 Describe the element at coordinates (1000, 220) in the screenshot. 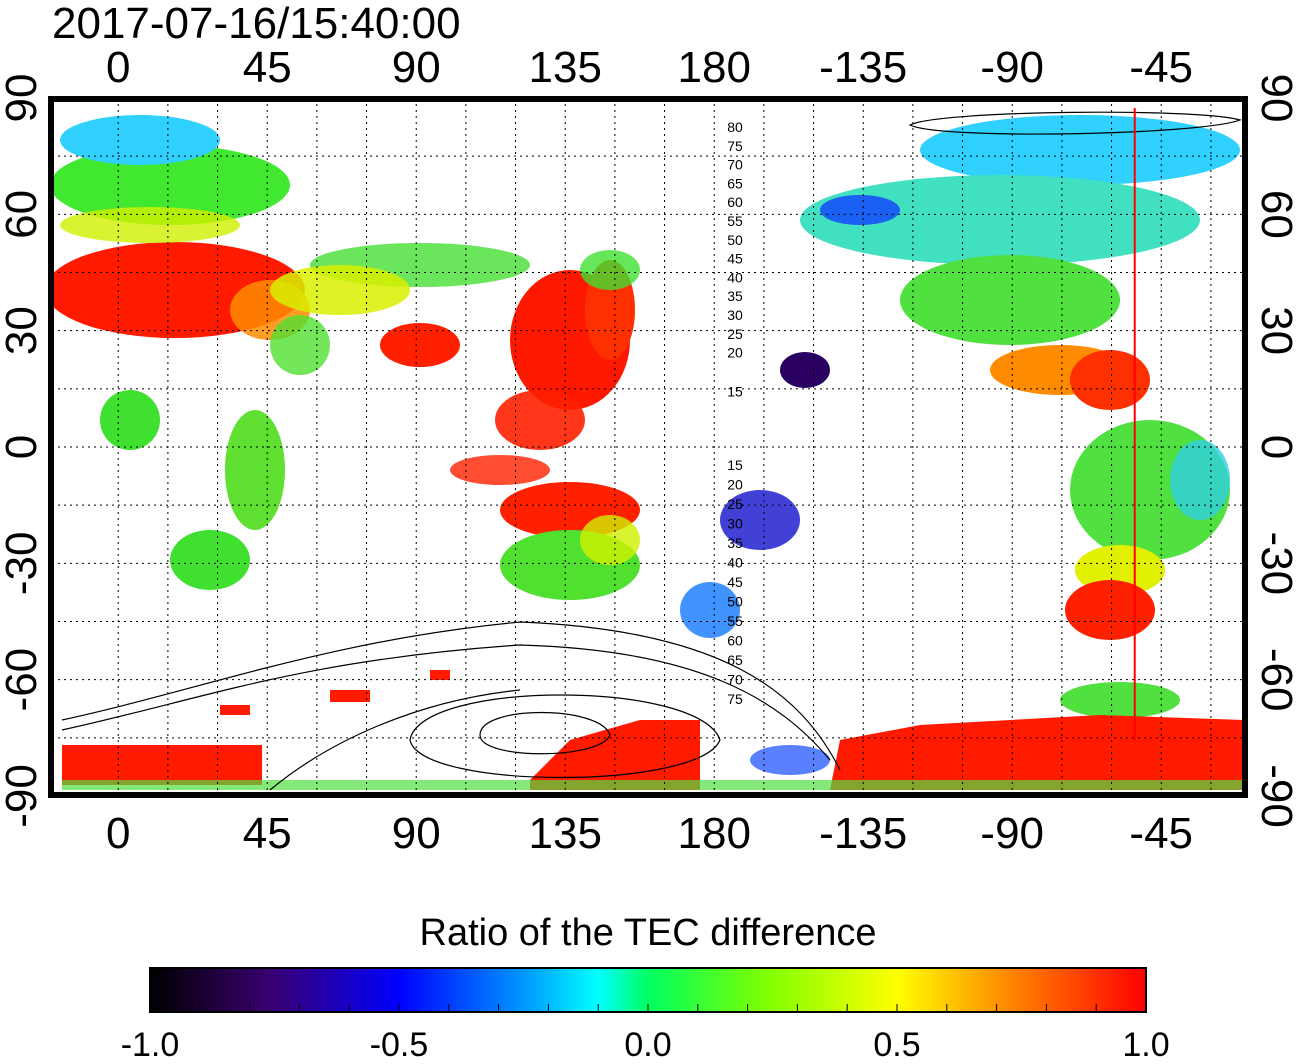

I see `canada-cyan` at that location.